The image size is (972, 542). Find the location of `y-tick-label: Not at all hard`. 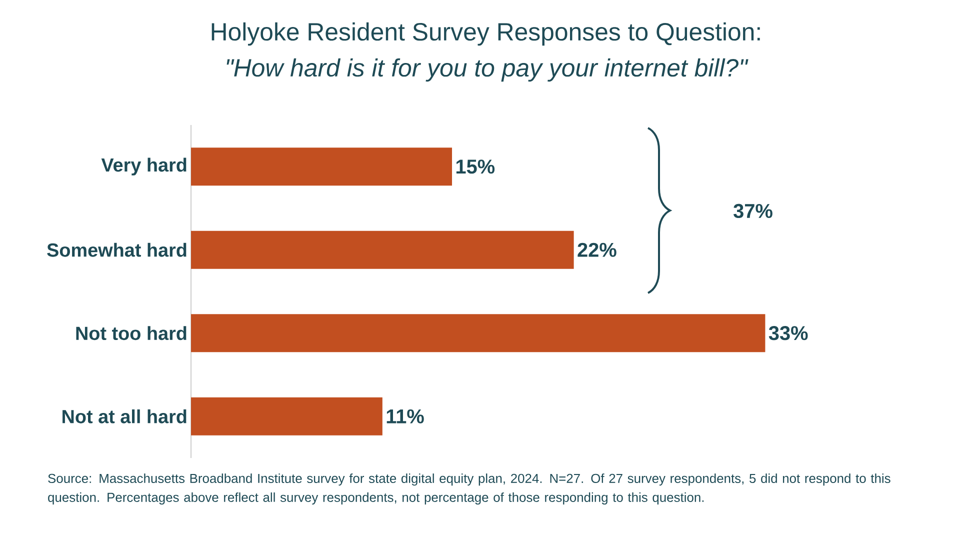

y-tick-label: Not at all hard is located at coordinates (124, 416).